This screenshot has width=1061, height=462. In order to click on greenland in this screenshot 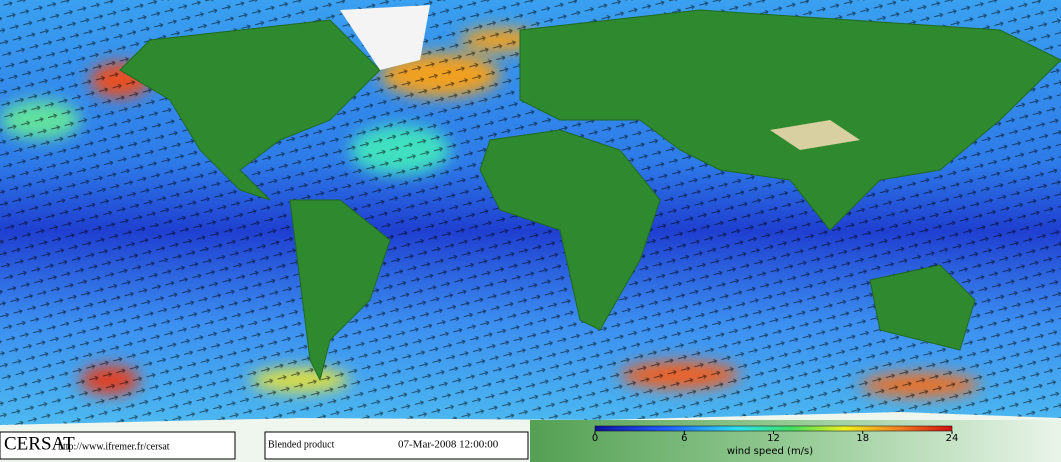, I will do `click(385, 37)`.